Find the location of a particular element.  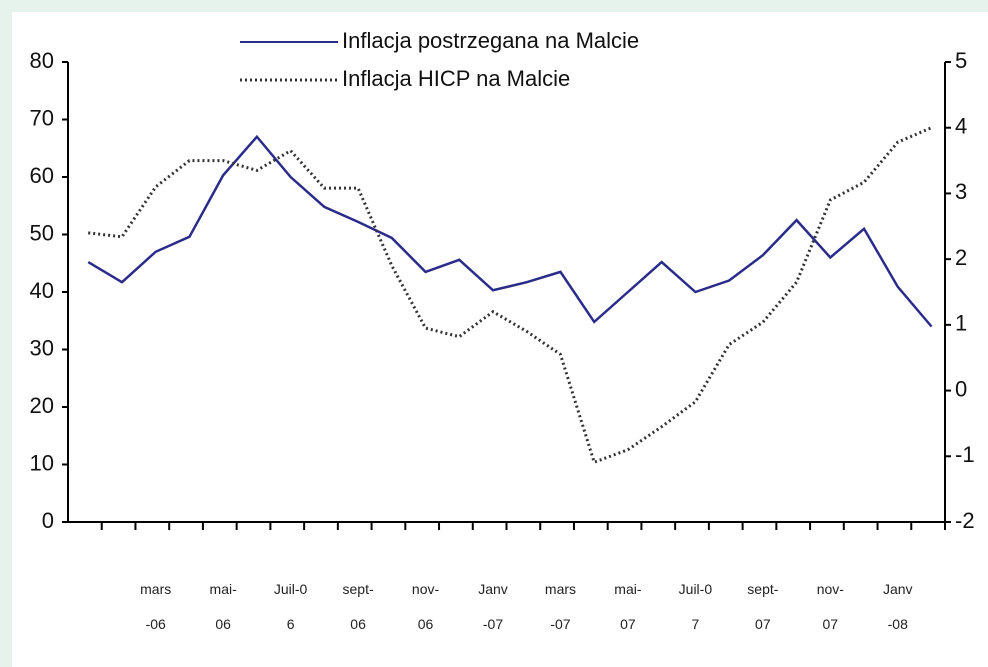

y-tick-label: 70 is located at coordinates (42, 117).